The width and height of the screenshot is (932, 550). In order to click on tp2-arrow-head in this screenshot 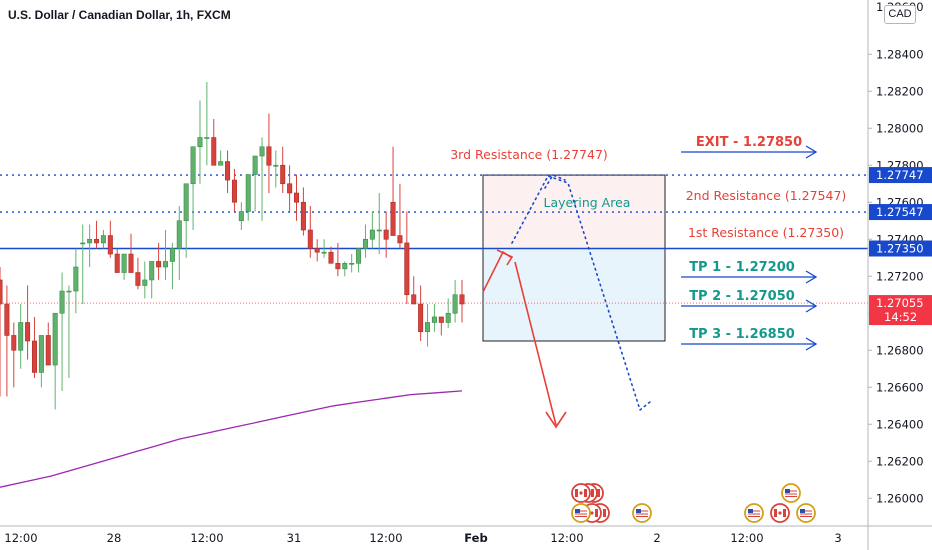, I will do `click(811, 306)`.